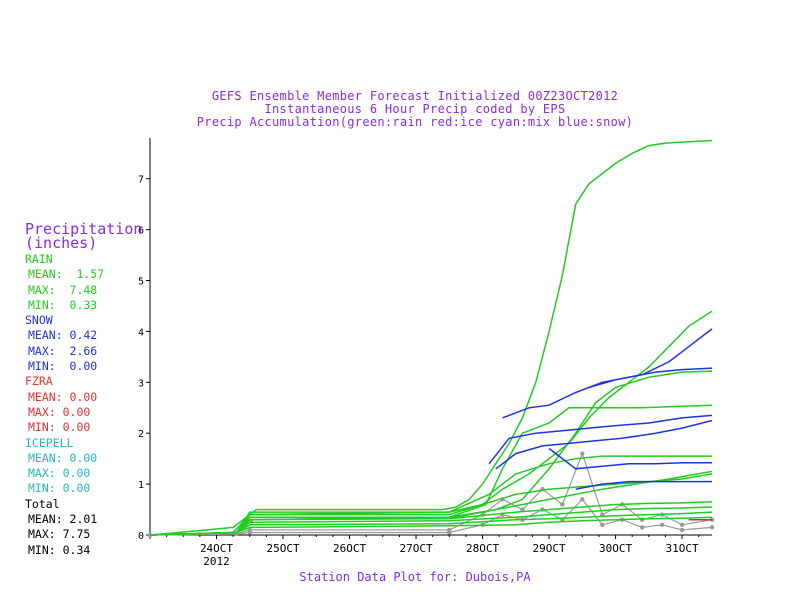  Describe the element at coordinates (42, 503) in the screenshot. I see `legend-section-total: Total` at that location.